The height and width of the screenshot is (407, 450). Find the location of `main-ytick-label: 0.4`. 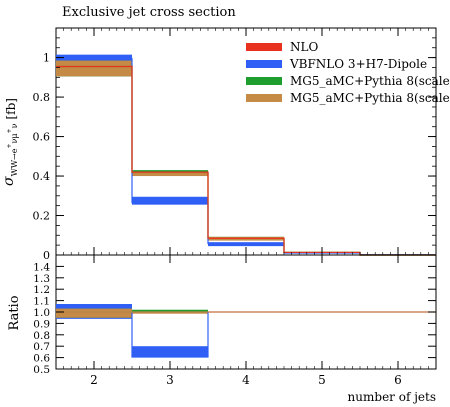

main-ytick-label: 0.4 is located at coordinates (42, 176).